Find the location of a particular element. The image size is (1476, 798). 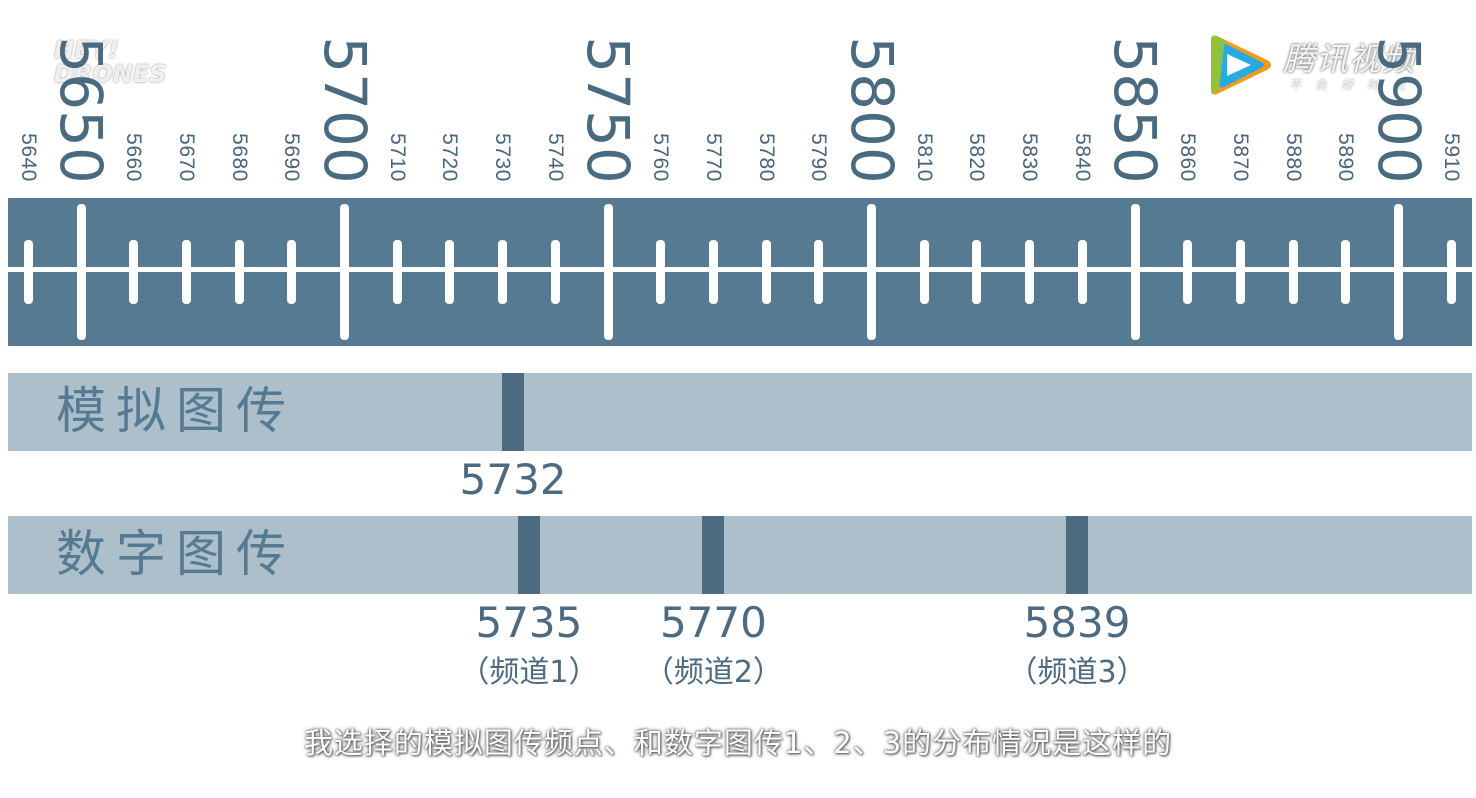

minor-tick-label: 5640 is located at coordinates (28, 157).